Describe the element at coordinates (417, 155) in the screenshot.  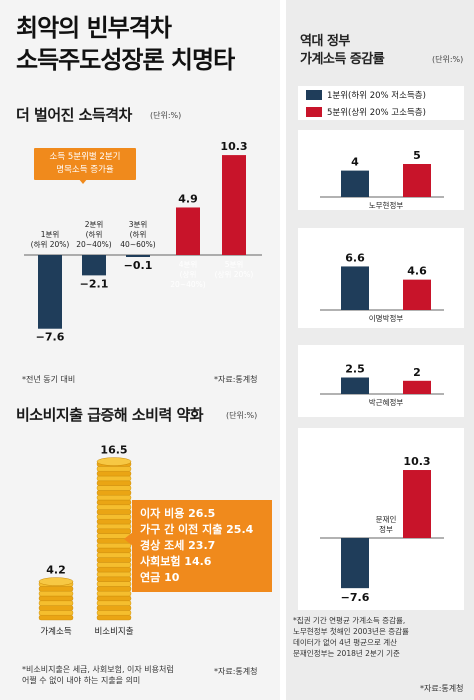
I see `chart3-value-label: 5` at that location.